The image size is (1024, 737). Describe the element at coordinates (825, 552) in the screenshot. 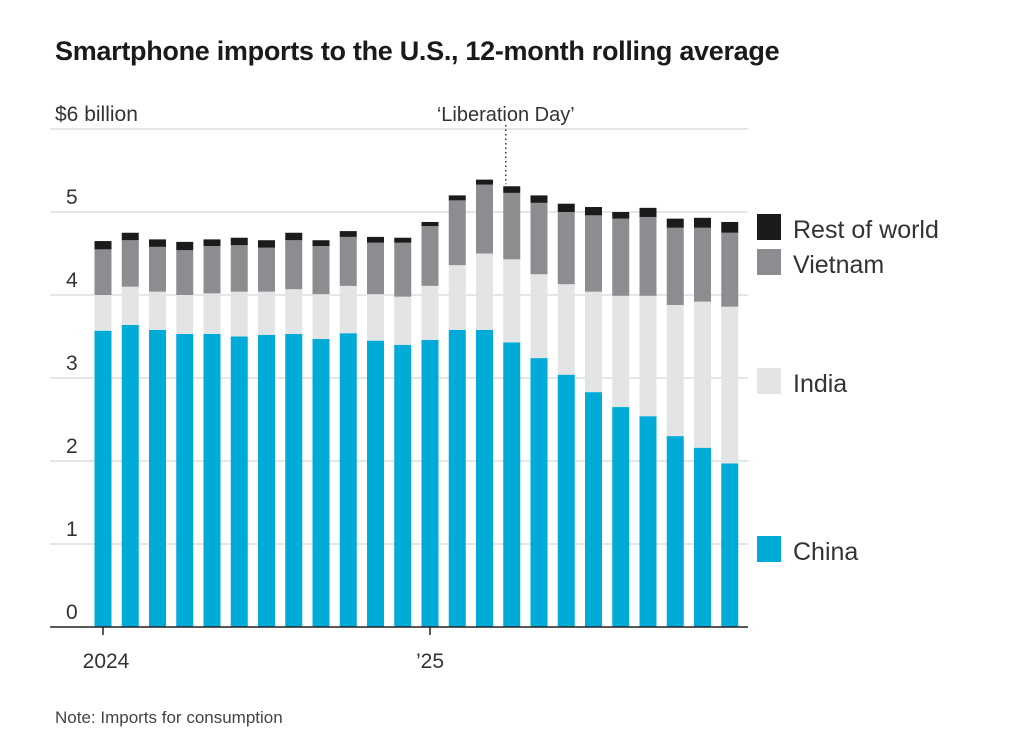

I see `legend-label: China` at that location.